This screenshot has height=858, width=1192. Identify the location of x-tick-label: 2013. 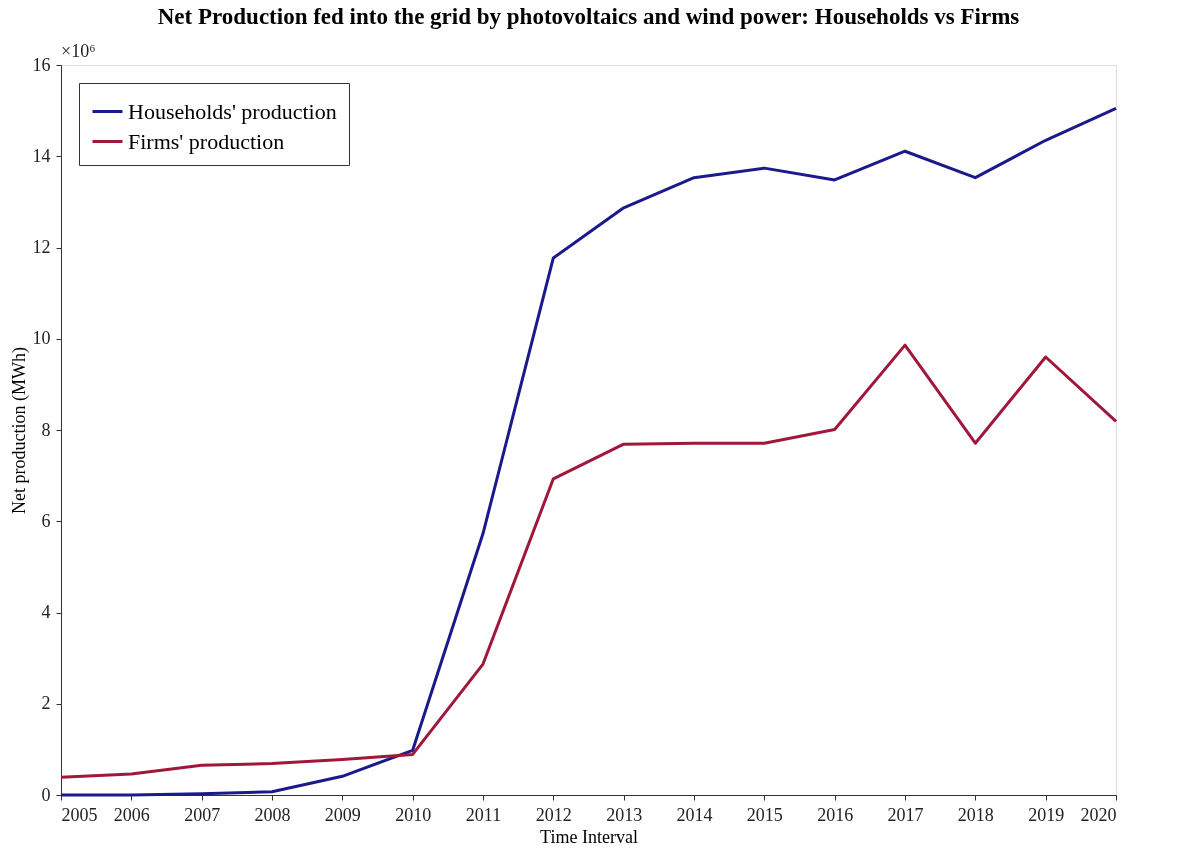
(624, 814).